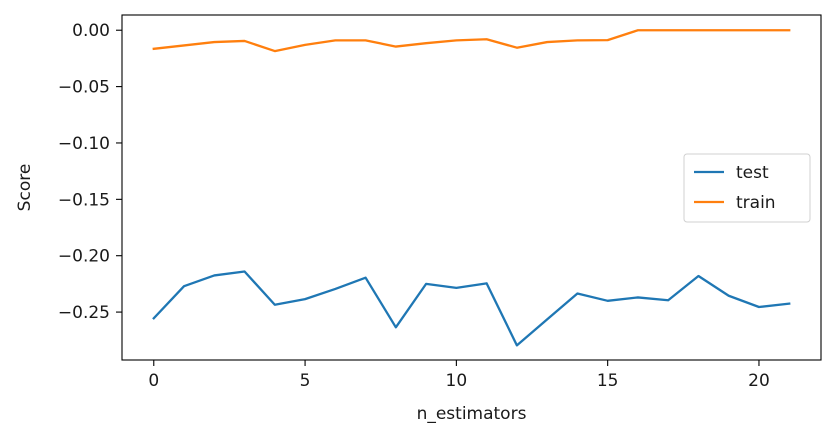 The height and width of the screenshot is (440, 834). I want to click on legend-label-test: test, so click(752, 173).